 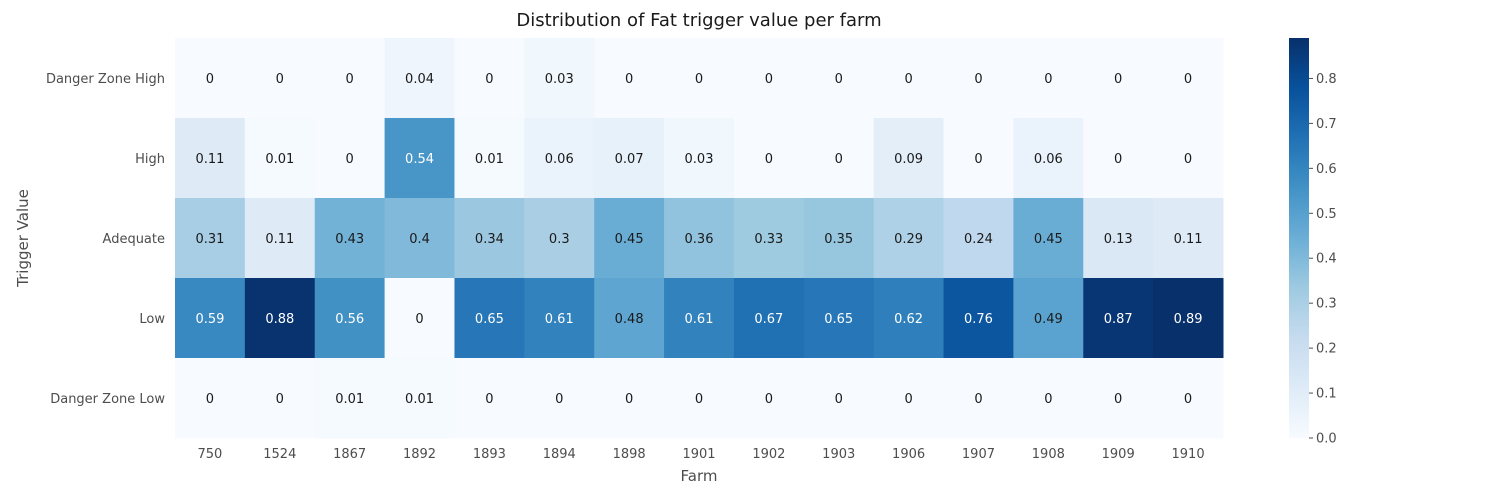 I want to click on cell-value-label: 0.07, so click(x=629, y=159).